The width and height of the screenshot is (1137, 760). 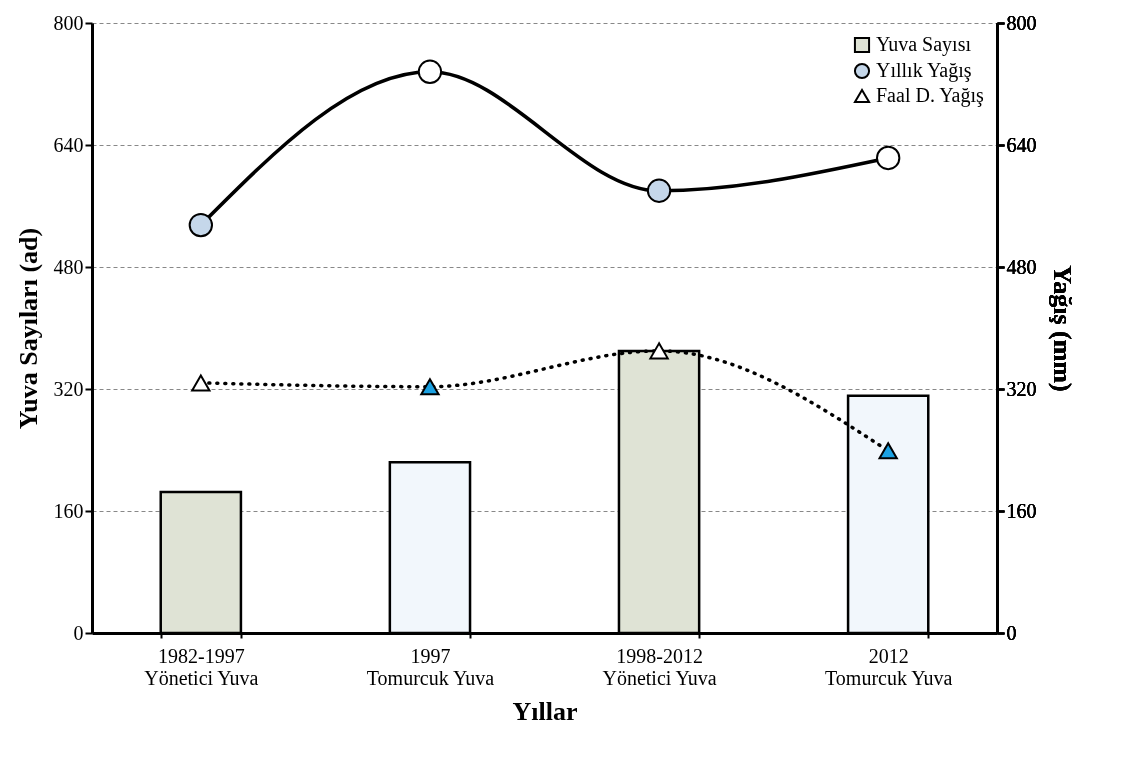 What do you see at coordinates (659, 666) in the screenshot?
I see `x-tick-label: 1998-2012 Yönetici Yuva` at bounding box center [659, 666].